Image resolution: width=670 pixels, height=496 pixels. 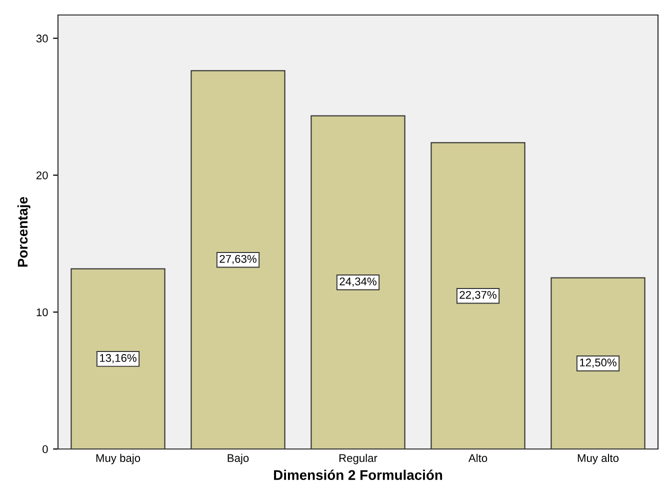 What do you see at coordinates (238, 259) in the screenshot?
I see `data-label: 27,63%` at bounding box center [238, 259].